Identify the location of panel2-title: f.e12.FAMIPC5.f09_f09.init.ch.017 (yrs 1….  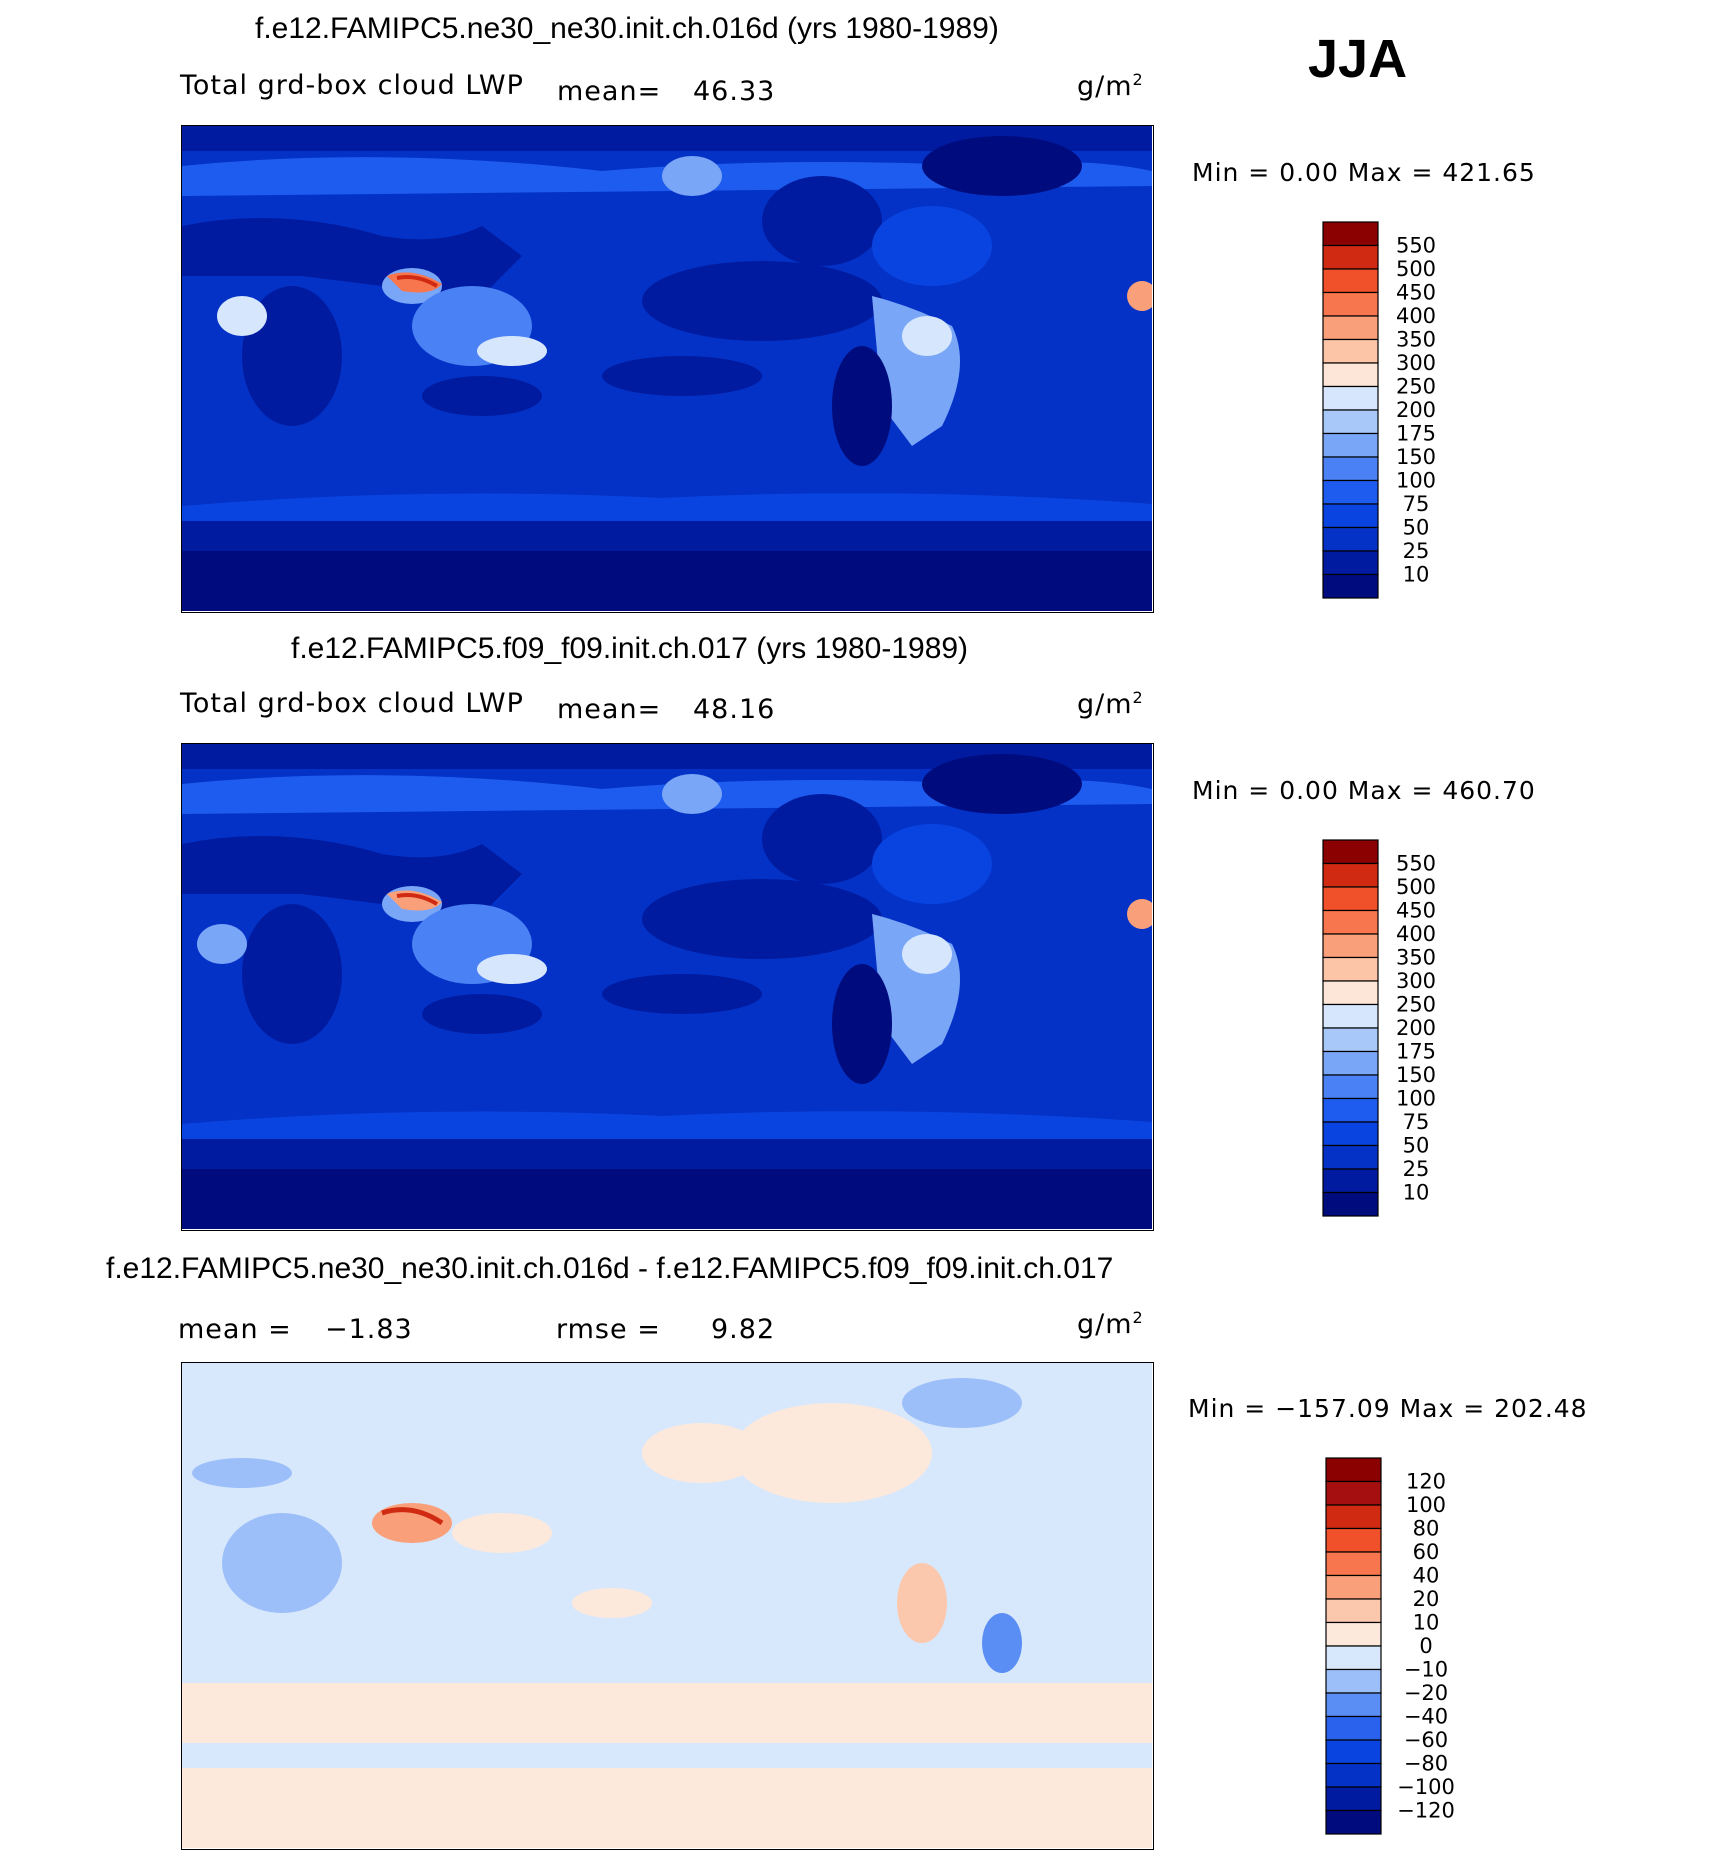
(630, 648).